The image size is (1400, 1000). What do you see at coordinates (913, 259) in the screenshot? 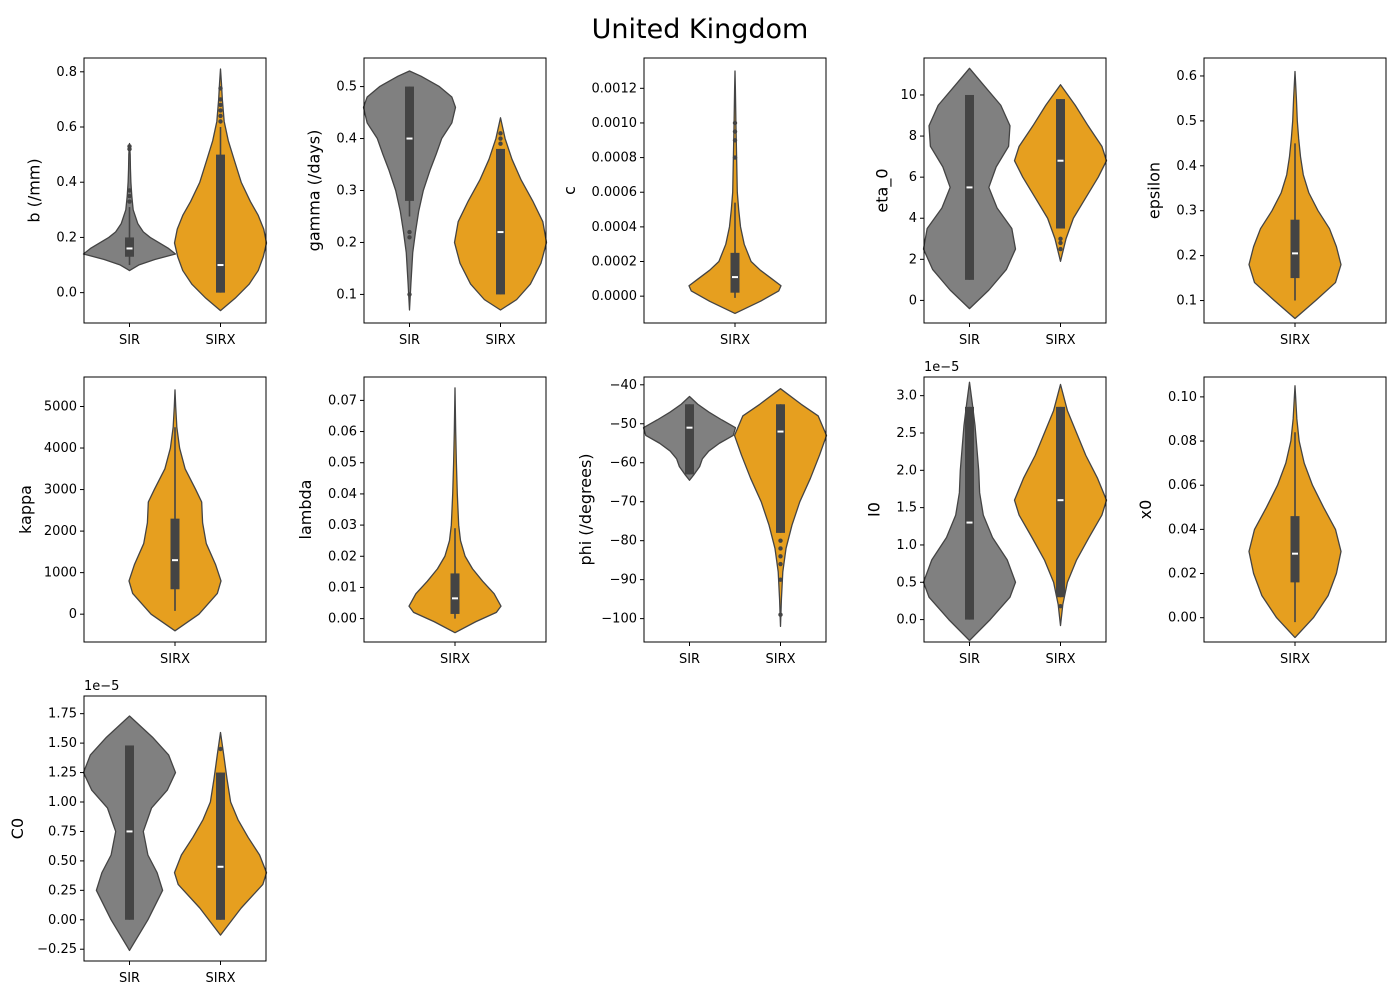
I see `y-tick-label: 2` at bounding box center [913, 259].